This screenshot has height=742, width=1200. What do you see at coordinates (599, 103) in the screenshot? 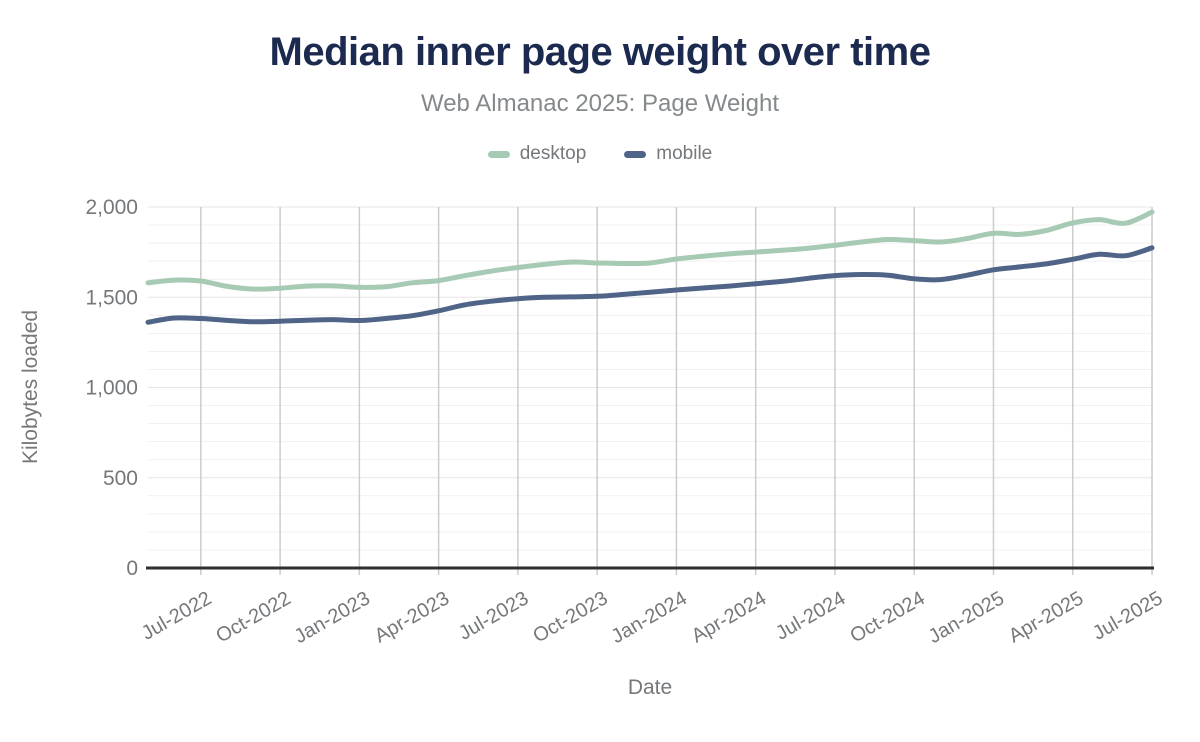
I see `chart-subtitle: Web Almanac 2025: Page Weight` at bounding box center [599, 103].